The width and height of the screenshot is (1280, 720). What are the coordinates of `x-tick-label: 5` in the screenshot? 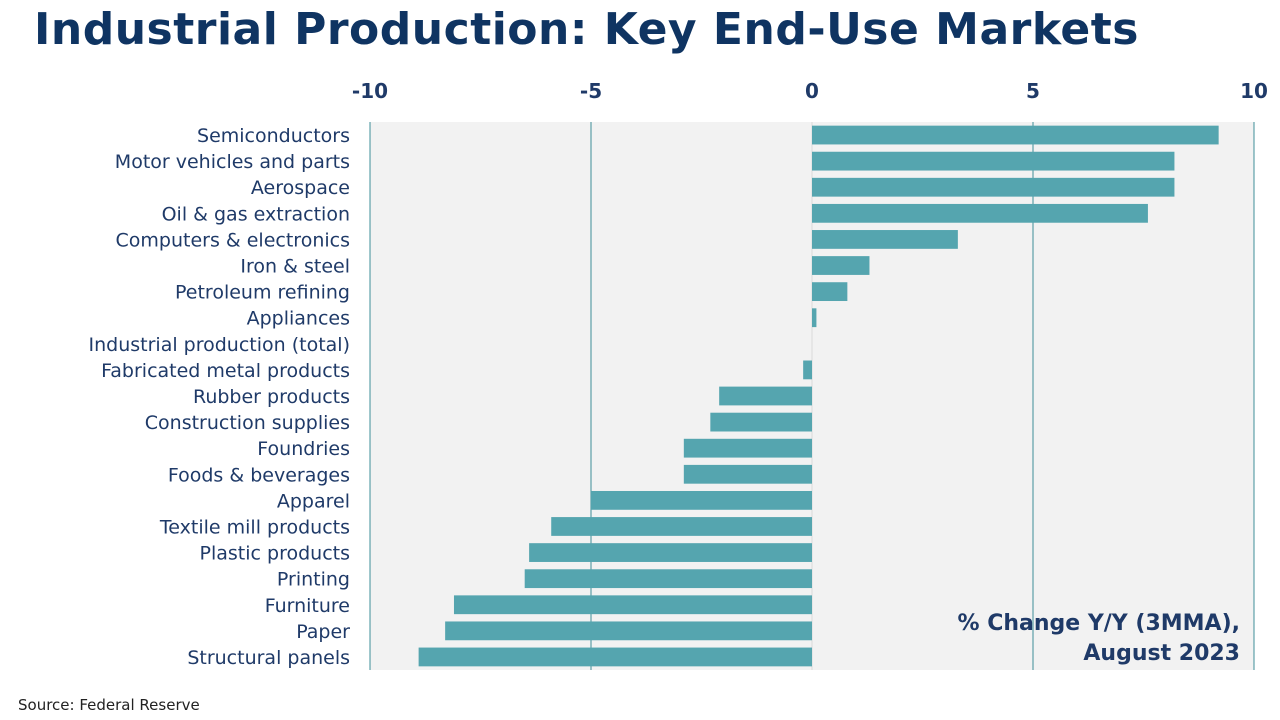 It's located at (1033, 91).